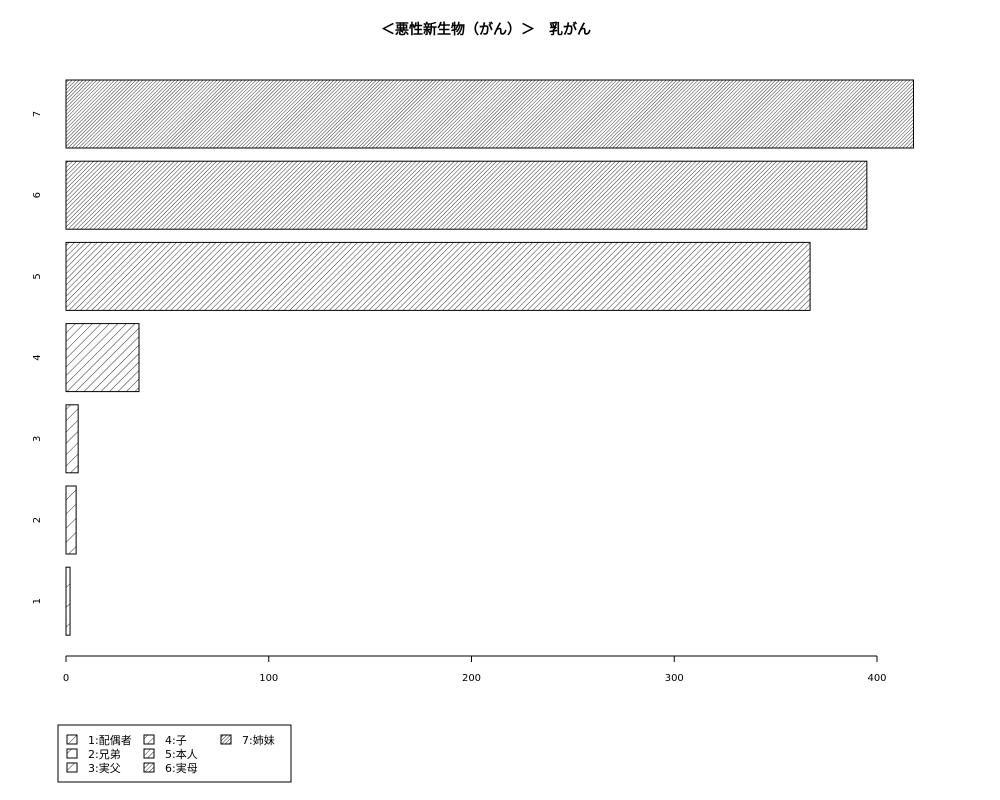  What do you see at coordinates (37, 520) in the screenshot?
I see `y-tick-label: 2` at bounding box center [37, 520].